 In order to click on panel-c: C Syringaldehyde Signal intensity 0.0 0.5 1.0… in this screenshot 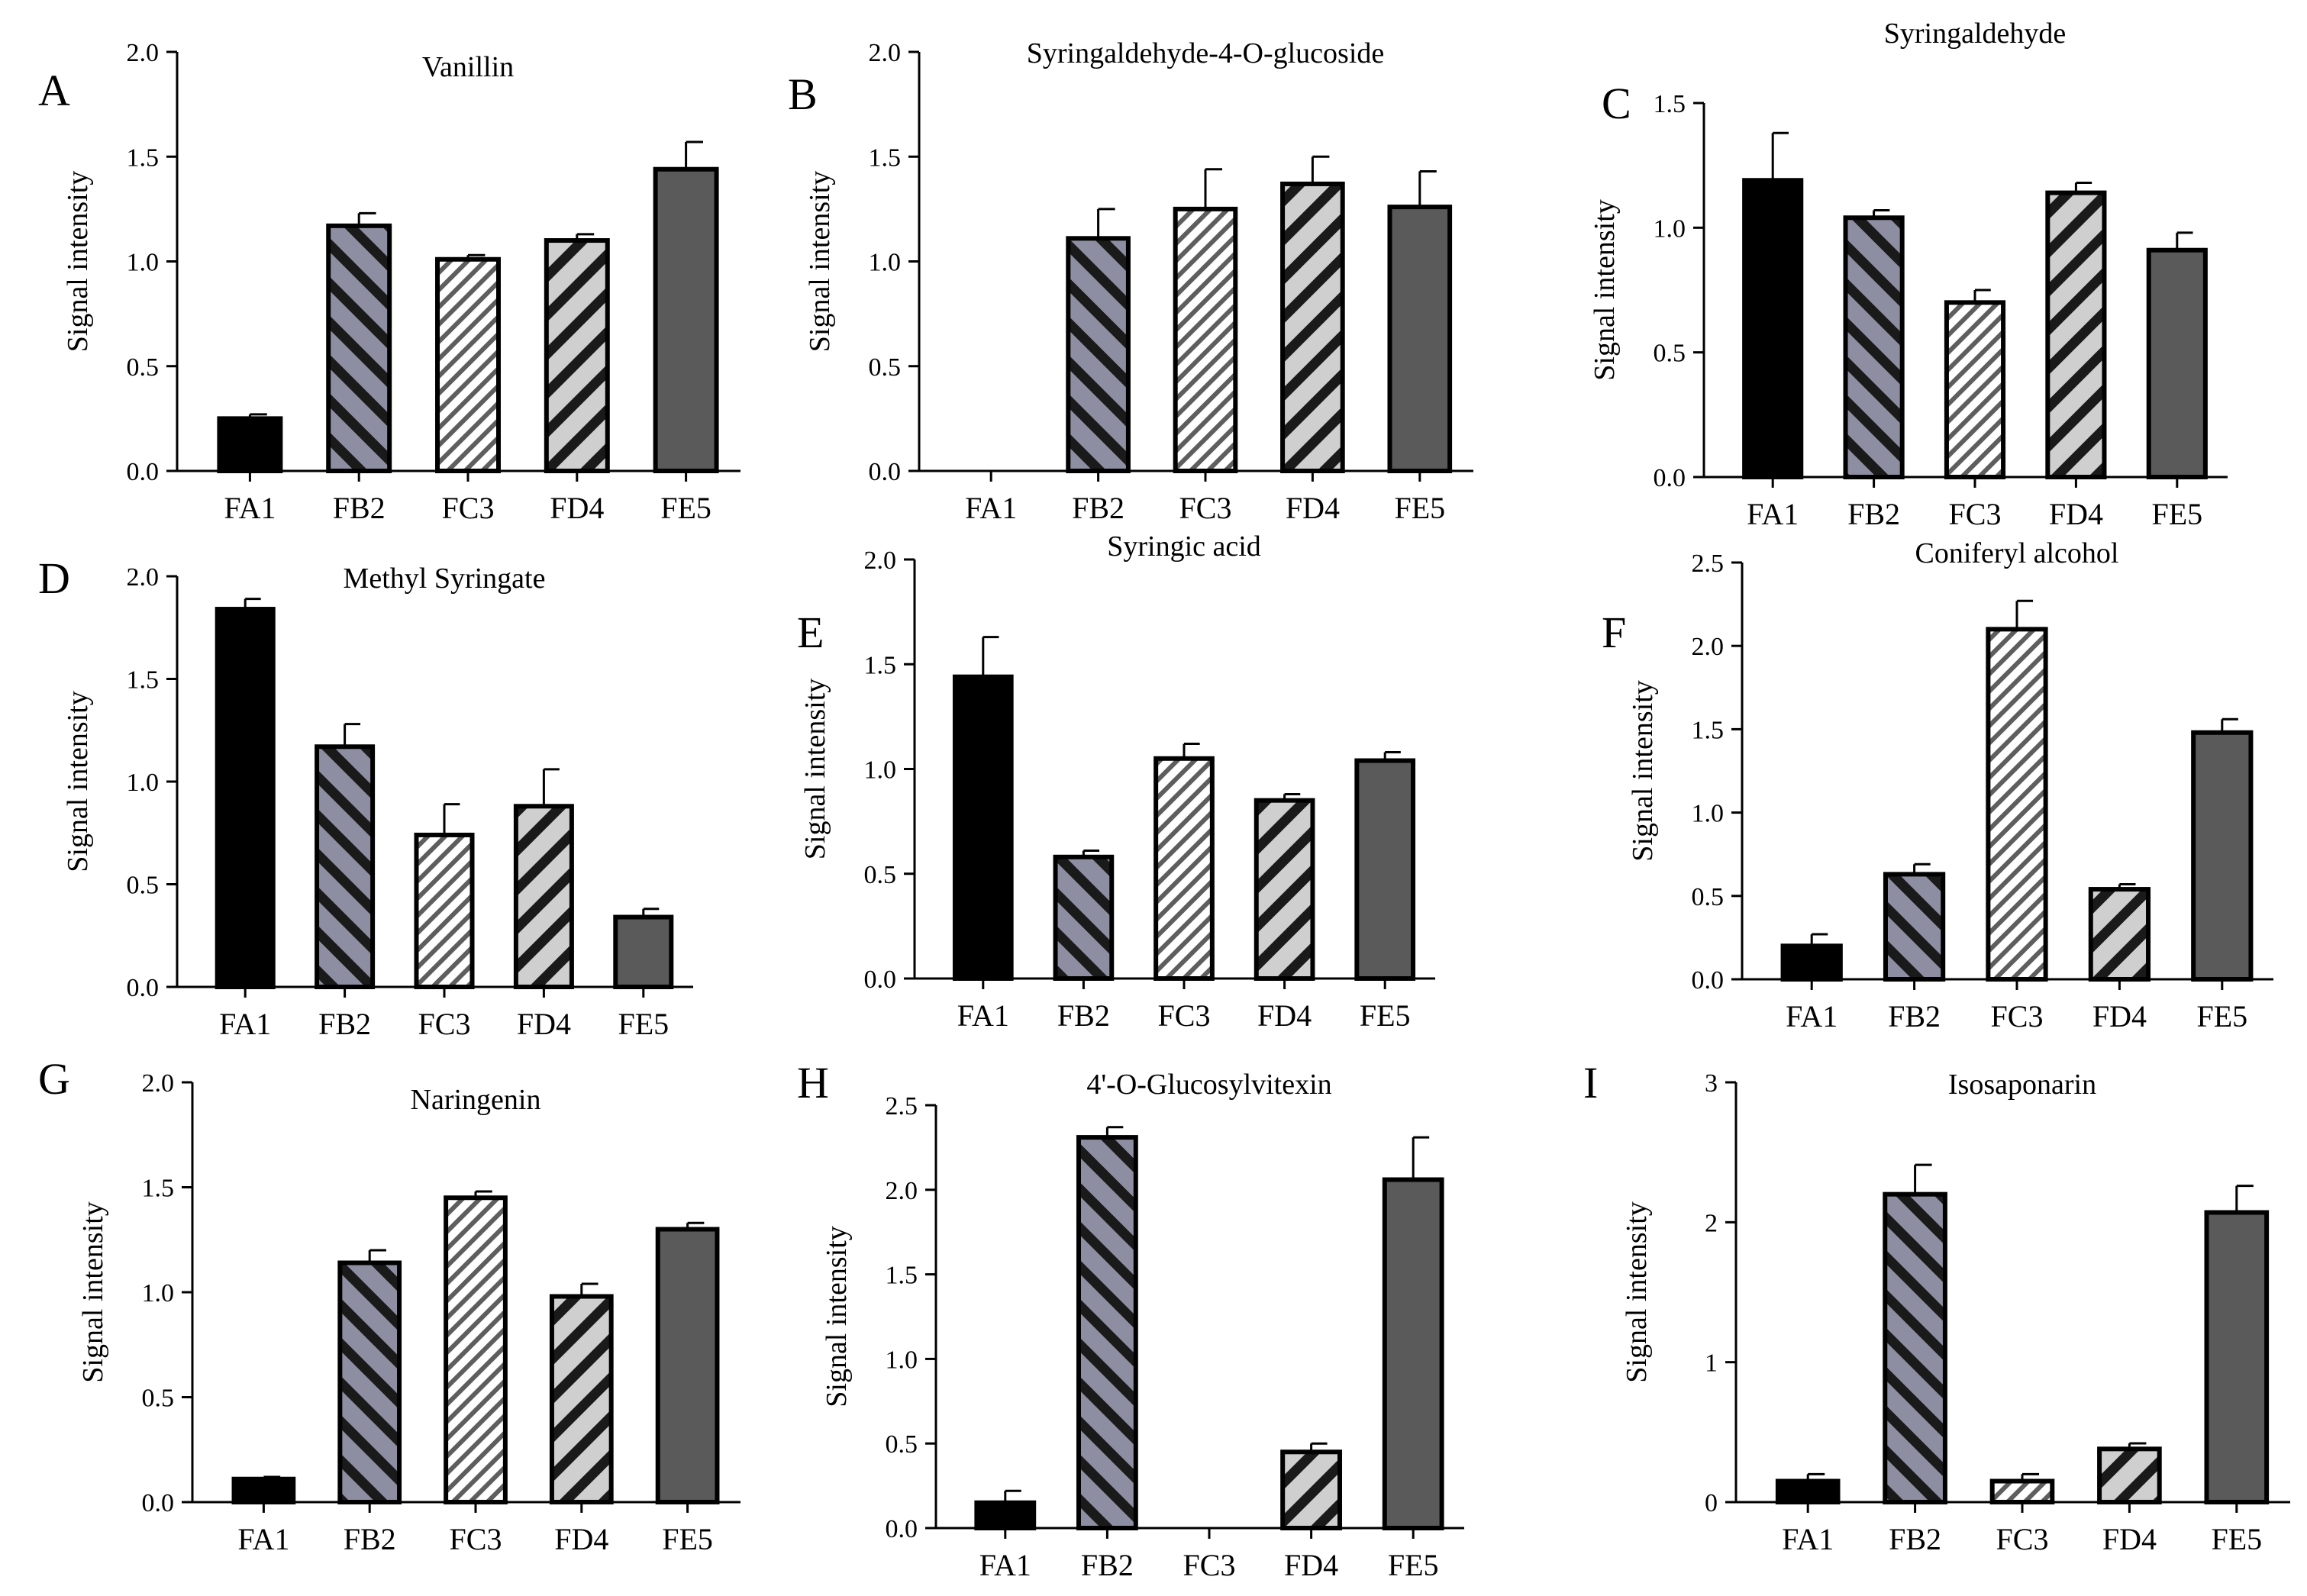, I will do `click(1909, 274)`.